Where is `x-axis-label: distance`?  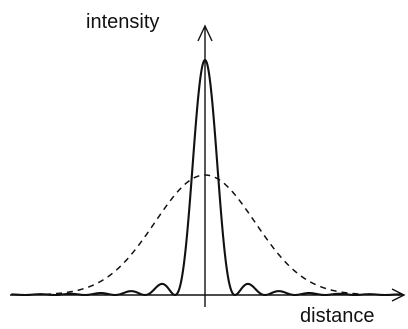
x-axis-label: distance is located at coordinates (337, 316).